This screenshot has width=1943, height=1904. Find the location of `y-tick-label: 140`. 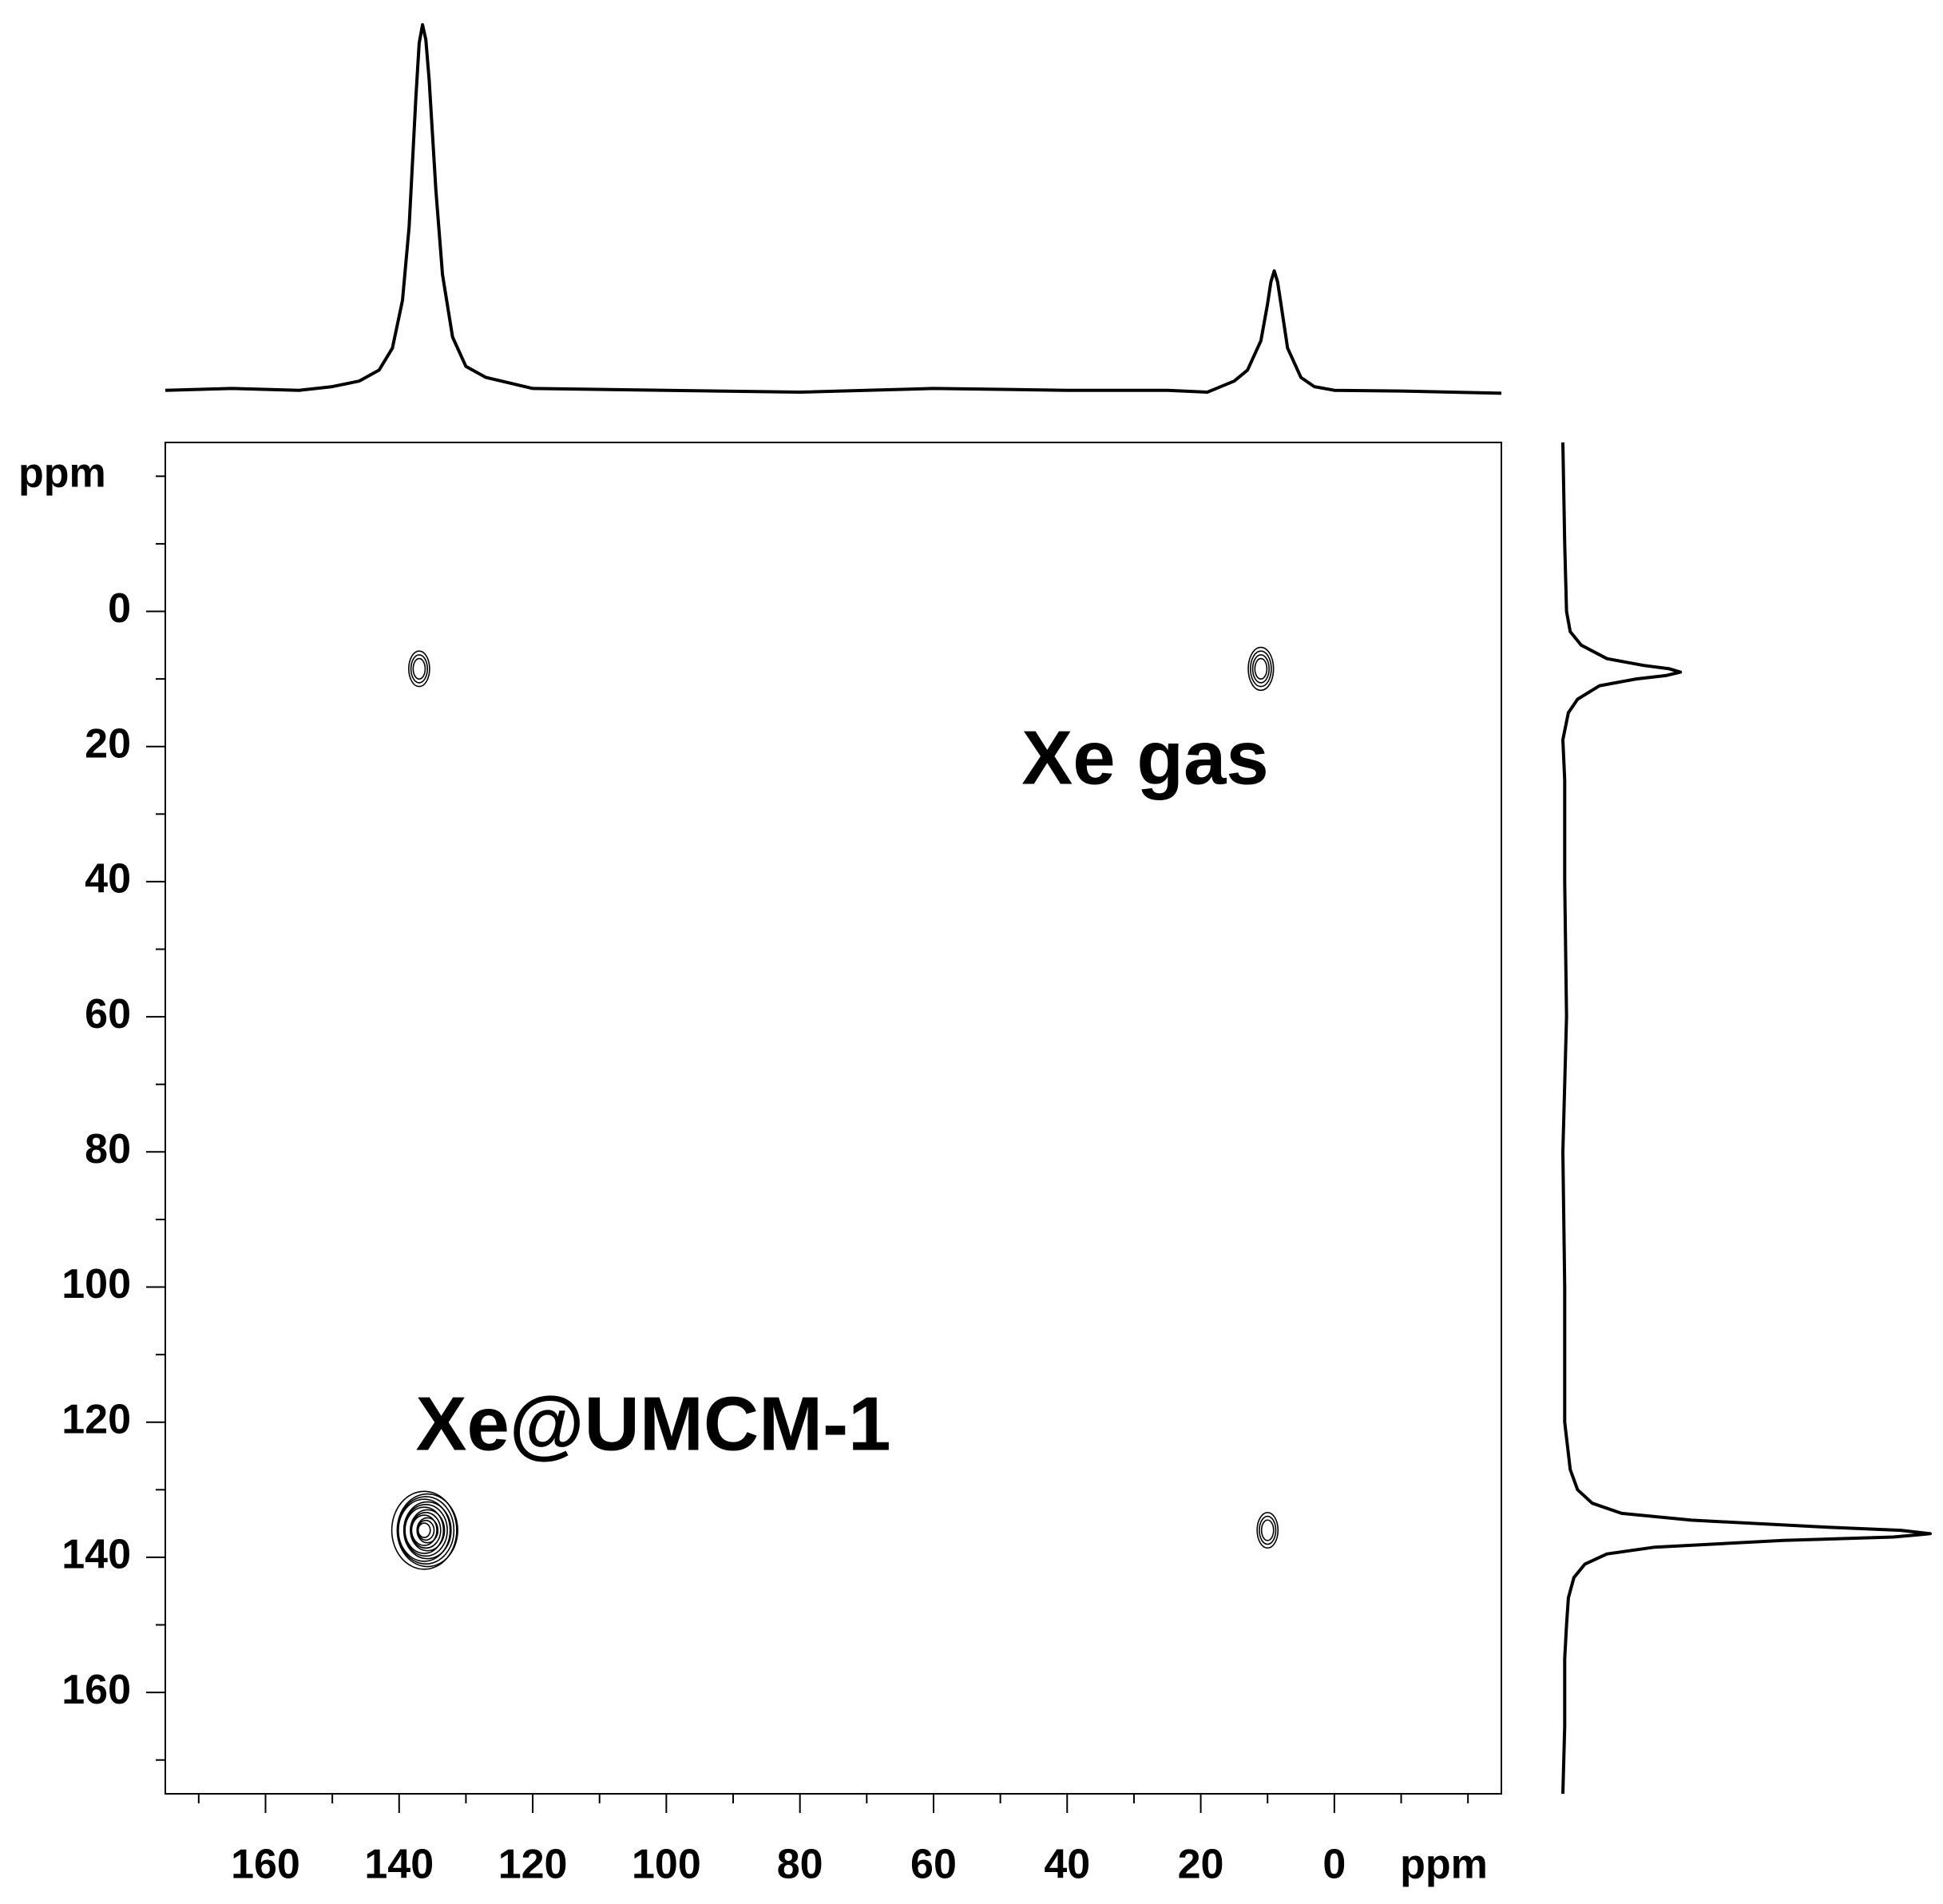

y-tick-label: 140 is located at coordinates (96, 1555).